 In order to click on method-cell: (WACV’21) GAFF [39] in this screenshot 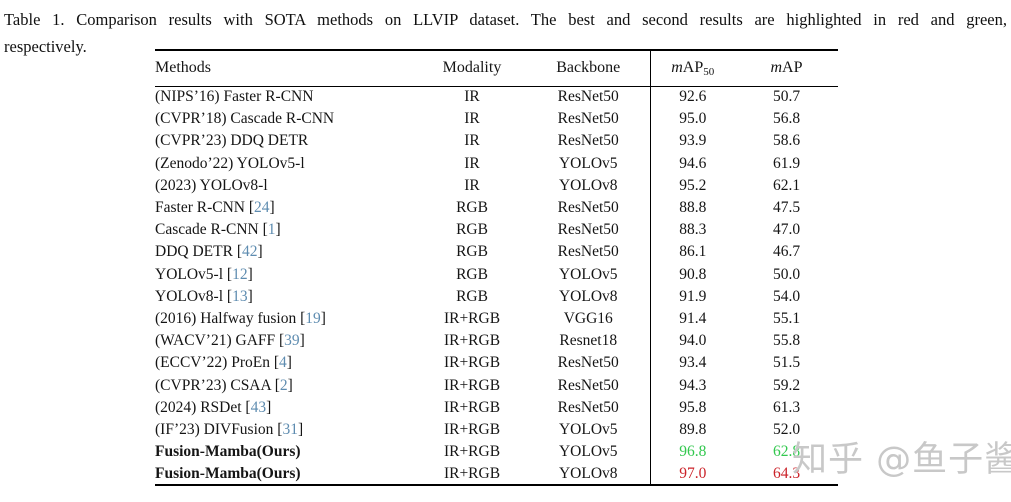, I will do `click(286, 341)`.